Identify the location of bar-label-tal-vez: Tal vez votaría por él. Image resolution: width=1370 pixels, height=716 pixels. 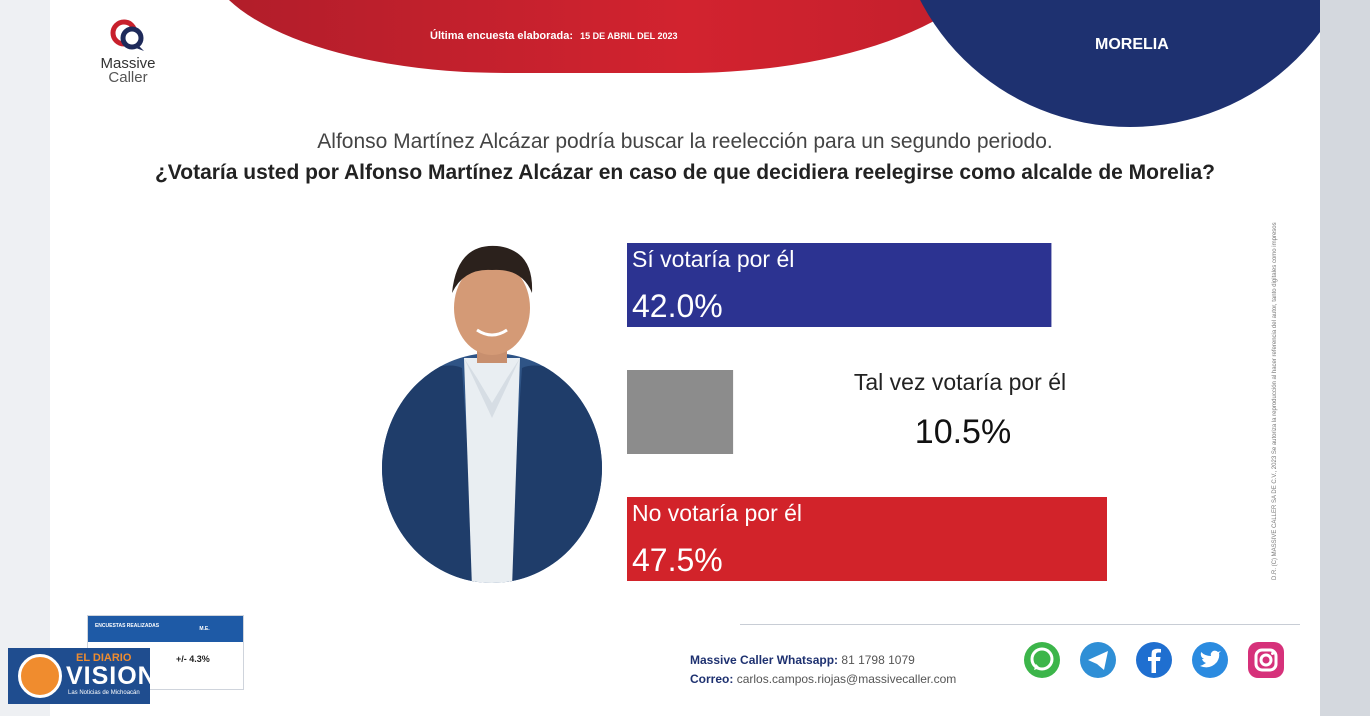
(960, 382).